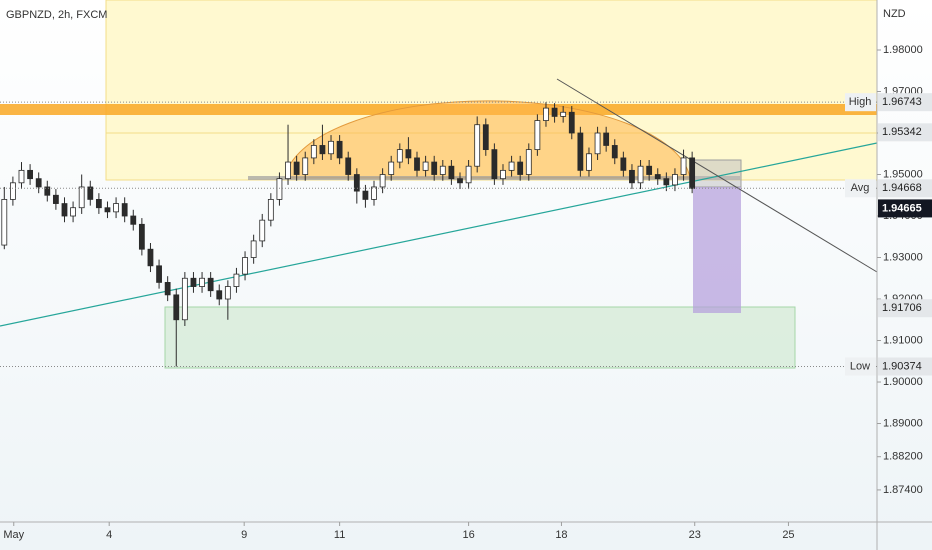 This screenshot has width=932, height=550. I want to click on x-tick-label: May, so click(13, 535).